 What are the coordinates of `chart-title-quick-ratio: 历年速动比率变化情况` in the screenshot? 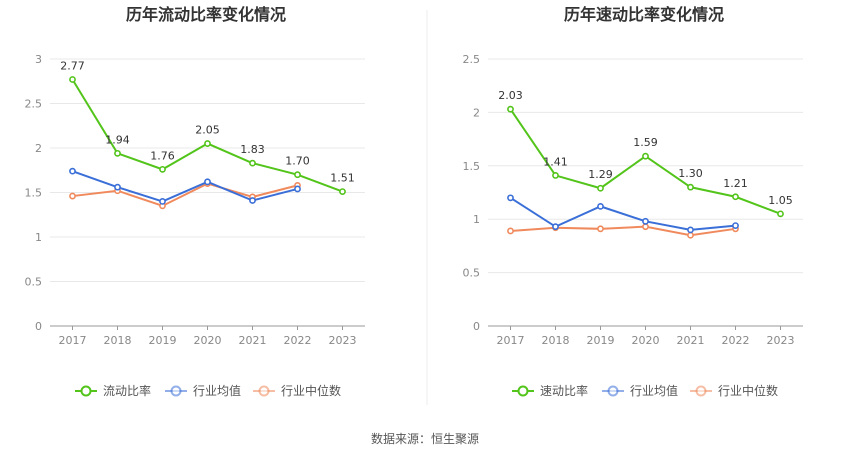 It's located at (644, 14).